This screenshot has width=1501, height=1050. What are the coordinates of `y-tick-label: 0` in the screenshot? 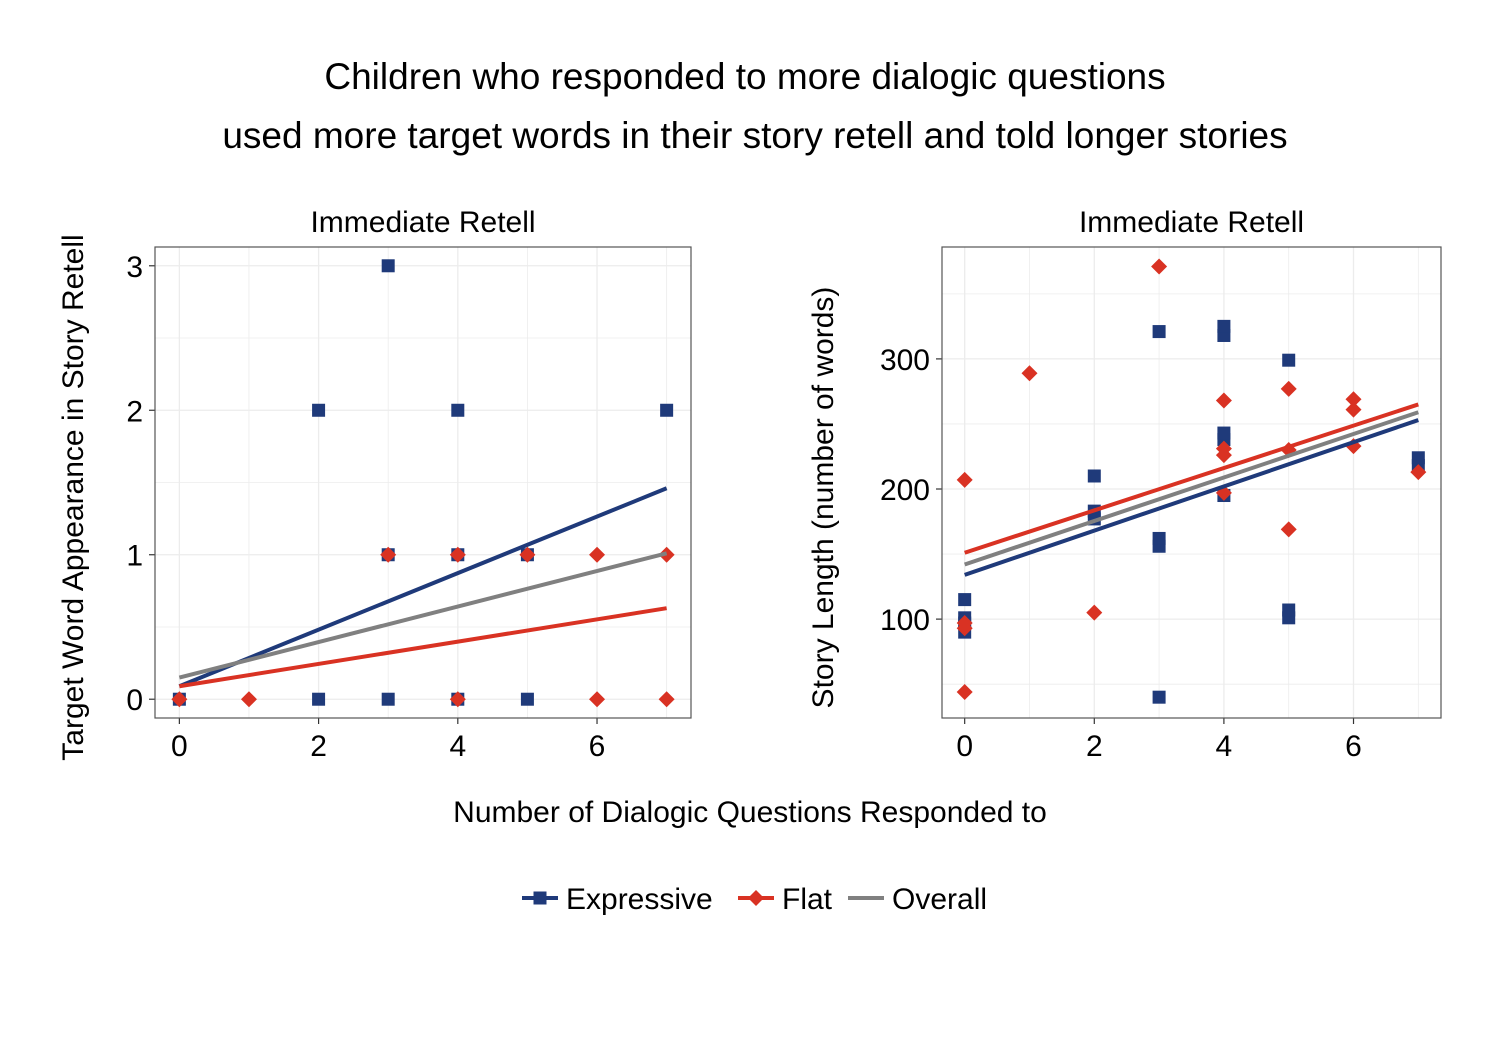 It's located at (134, 700).